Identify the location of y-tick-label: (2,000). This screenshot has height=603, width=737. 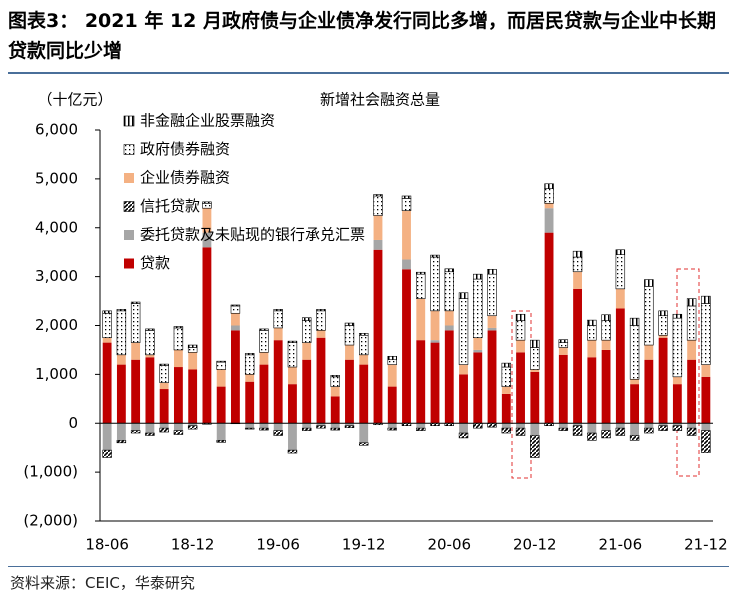
(50, 521).